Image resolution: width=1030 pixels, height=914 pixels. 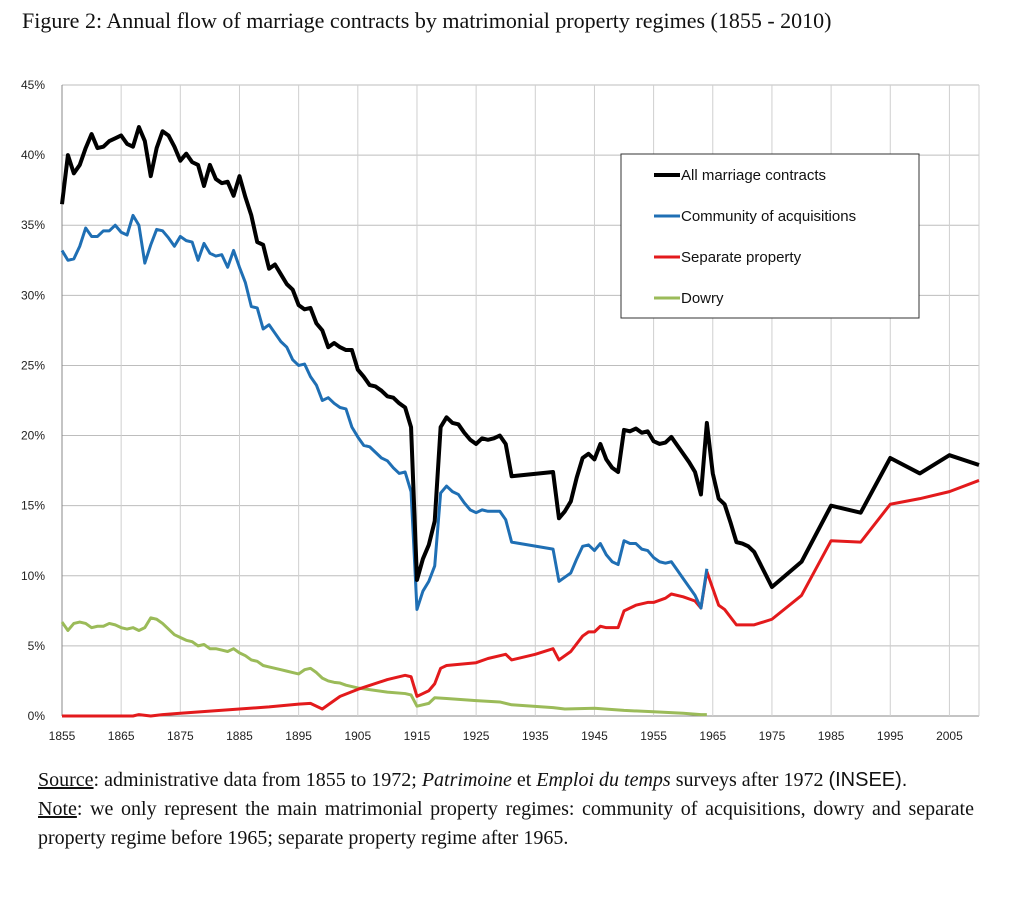 What do you see at coordinates (768, 216) in the screenshot?
I see `legend-label: Community of acquisitions` at bounding box center [768, 216].